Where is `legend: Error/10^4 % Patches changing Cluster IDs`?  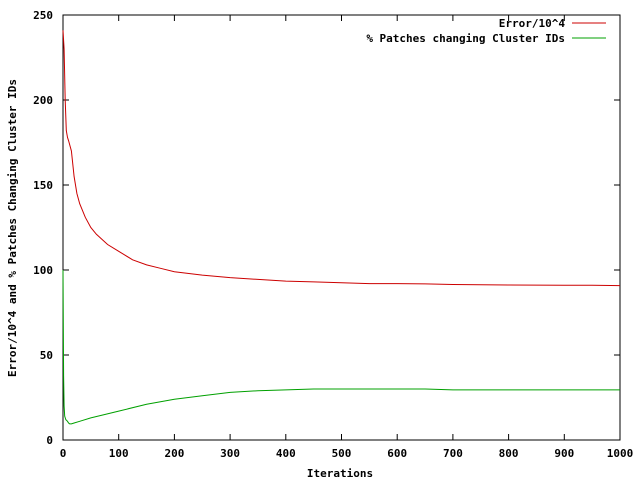
legend: Error/10^4 % Patches changing Cluster IDs is located at coordinates (486, 31).